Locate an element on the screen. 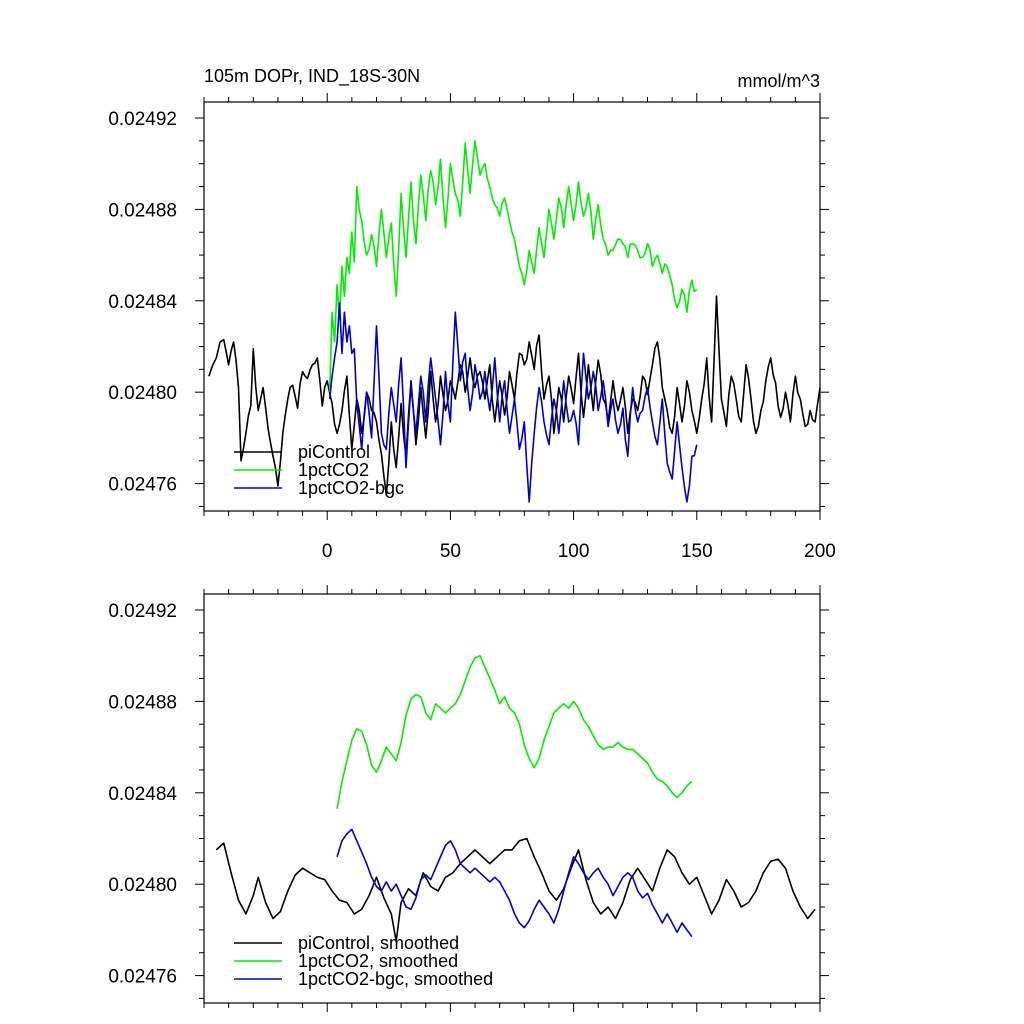 This screenshot has width=1024, height=1024. series-line-1pctco2-bgc is located at coordinates (513, 402).